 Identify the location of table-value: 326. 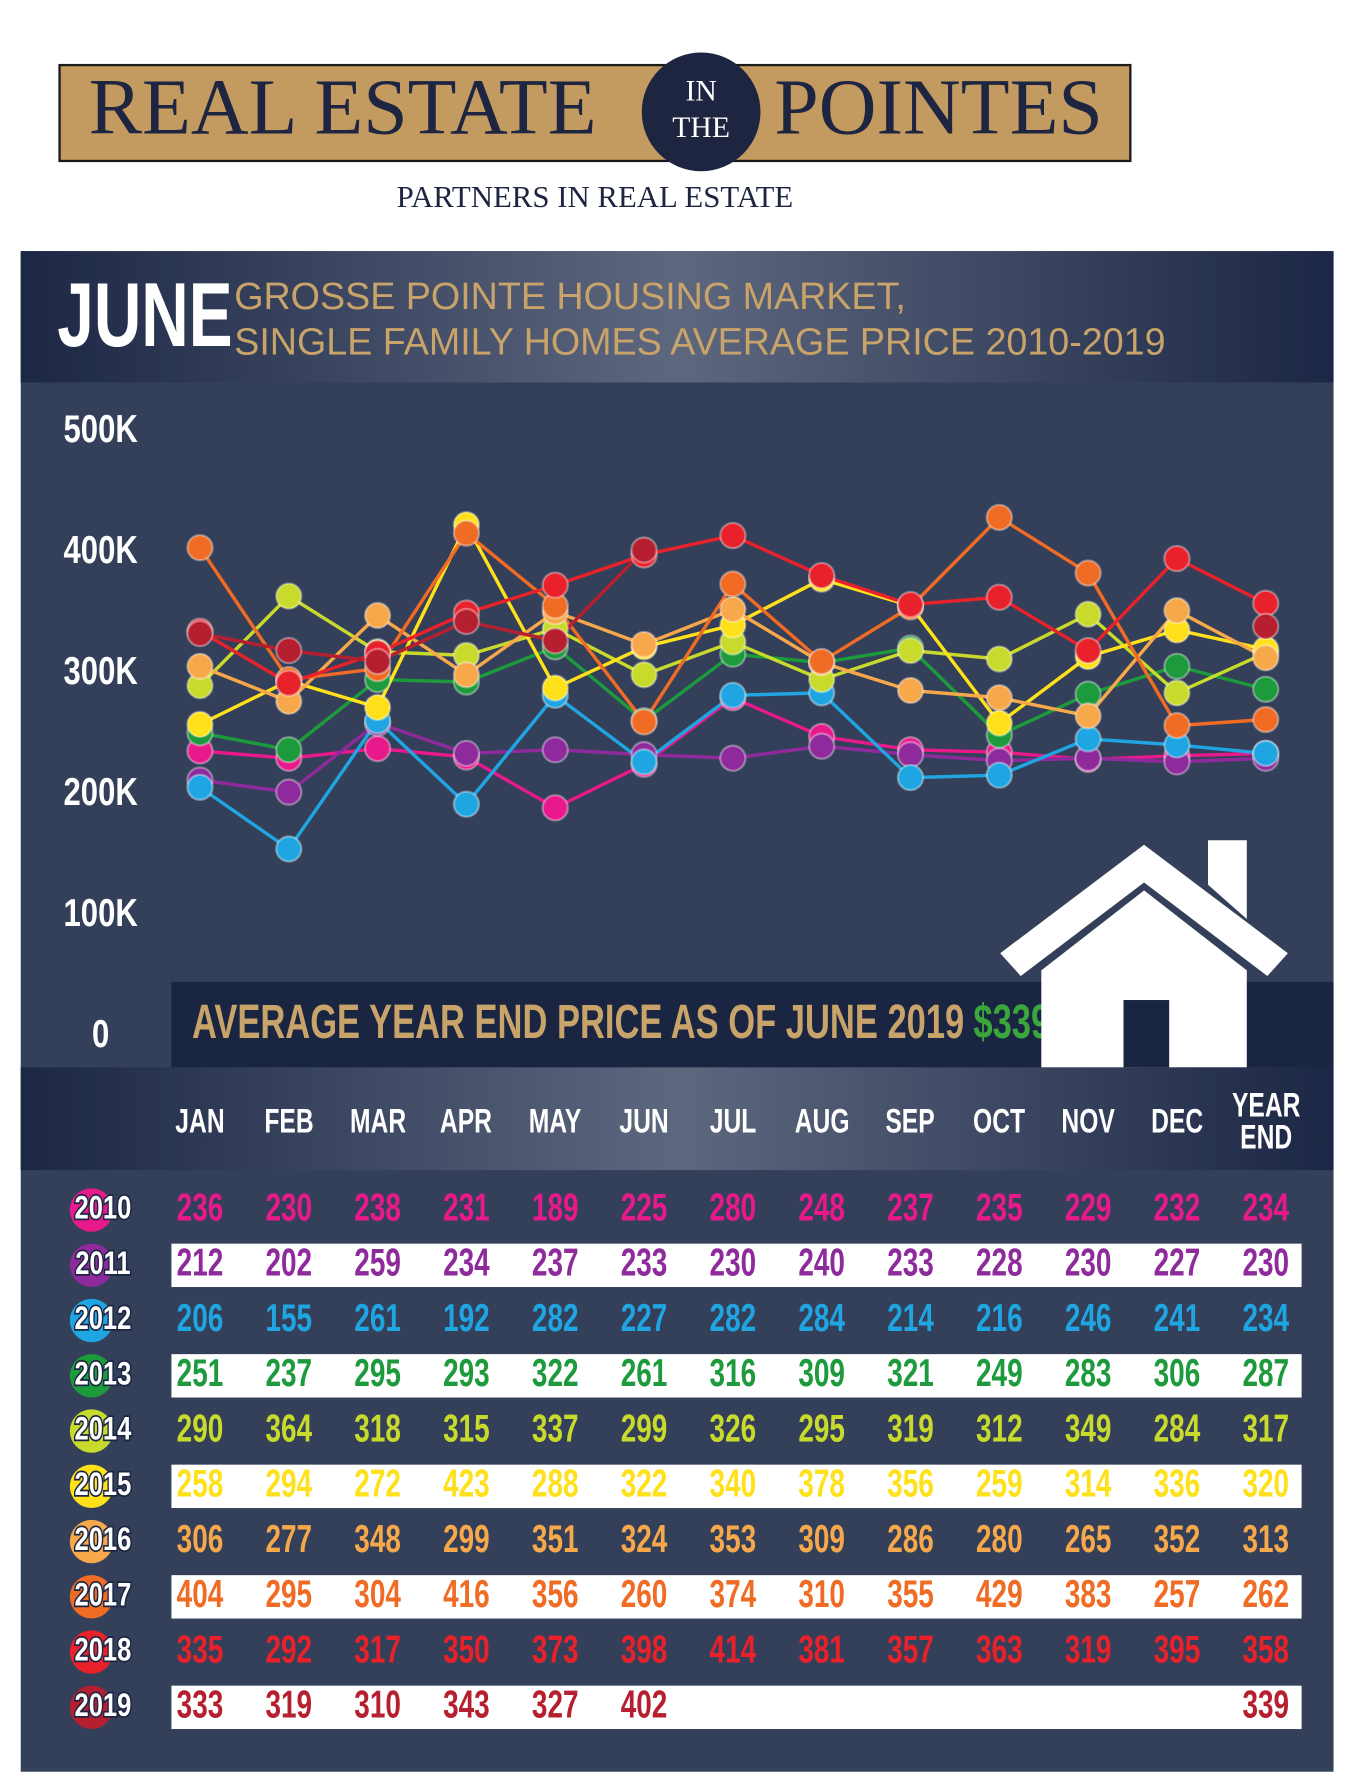
(733, 1429).